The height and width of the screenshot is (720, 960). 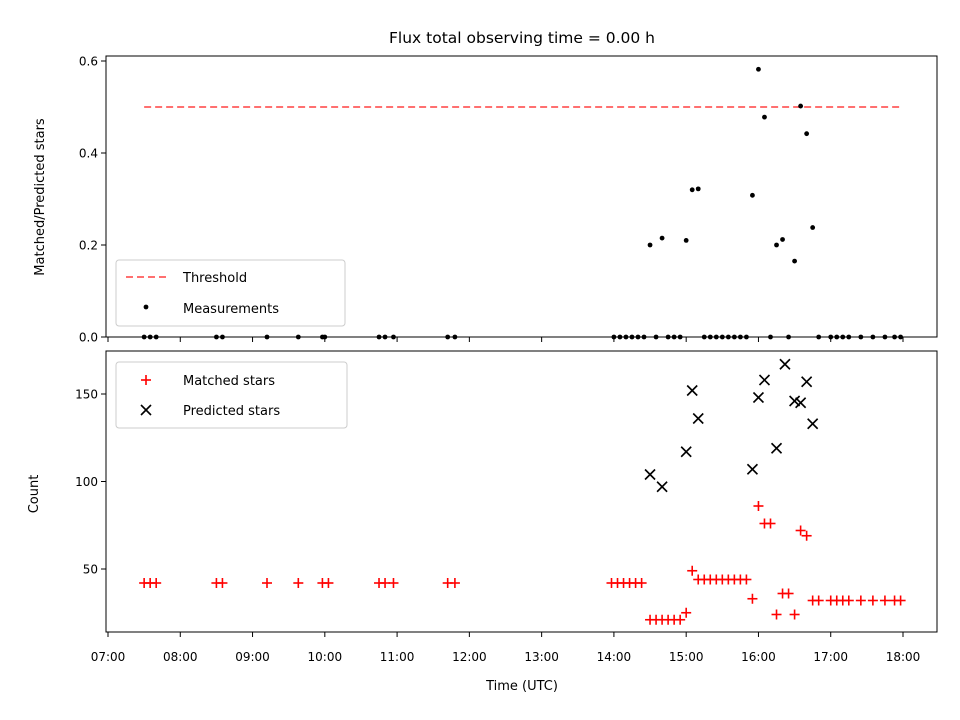 I want to click on legend-predicted-label: Predicted stars, so click(x=231, y=411).